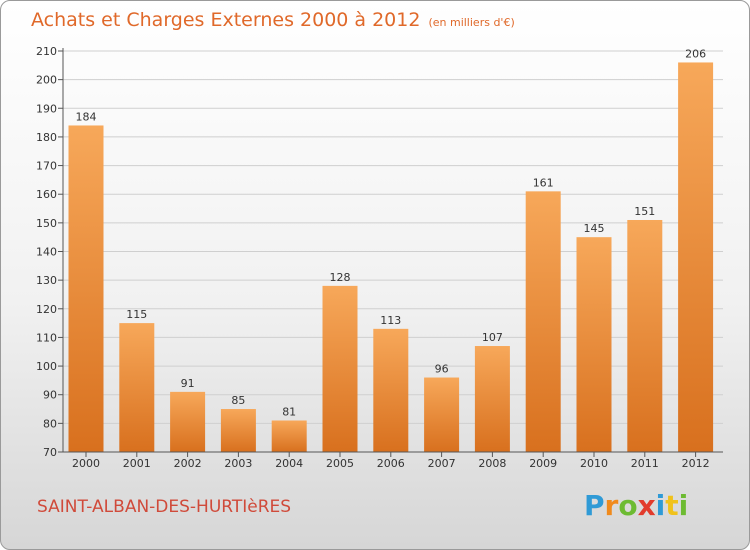 Image resolution: width=750 pixels, height=550 pixels. Describe the element at coordinates (390, 320) in the screenshot. I see `bar-value-label: 113` at that location.